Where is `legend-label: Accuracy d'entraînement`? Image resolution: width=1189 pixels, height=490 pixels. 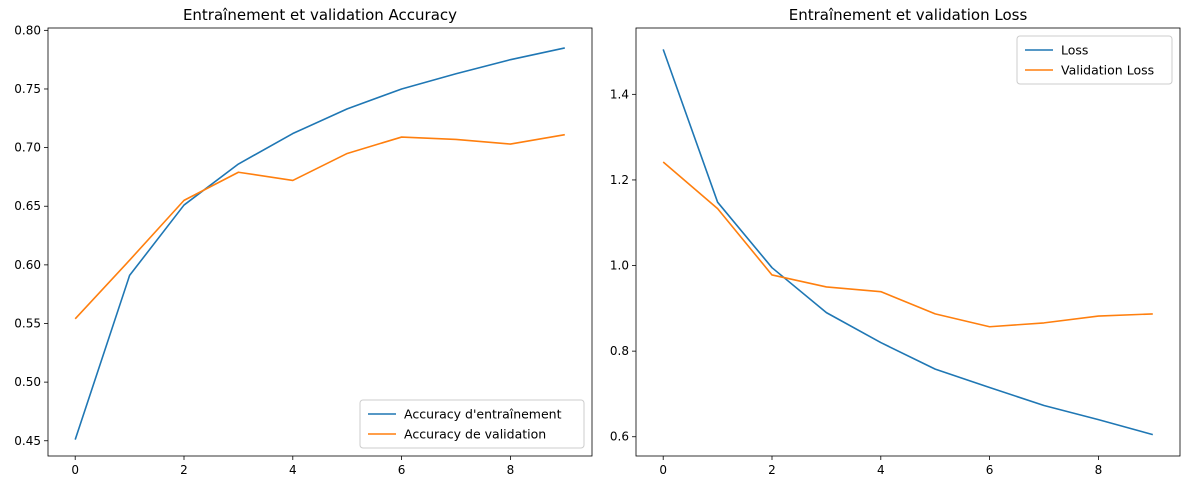
legend-label: Accuracy d'entraînement is located at coordinates (483, 414).